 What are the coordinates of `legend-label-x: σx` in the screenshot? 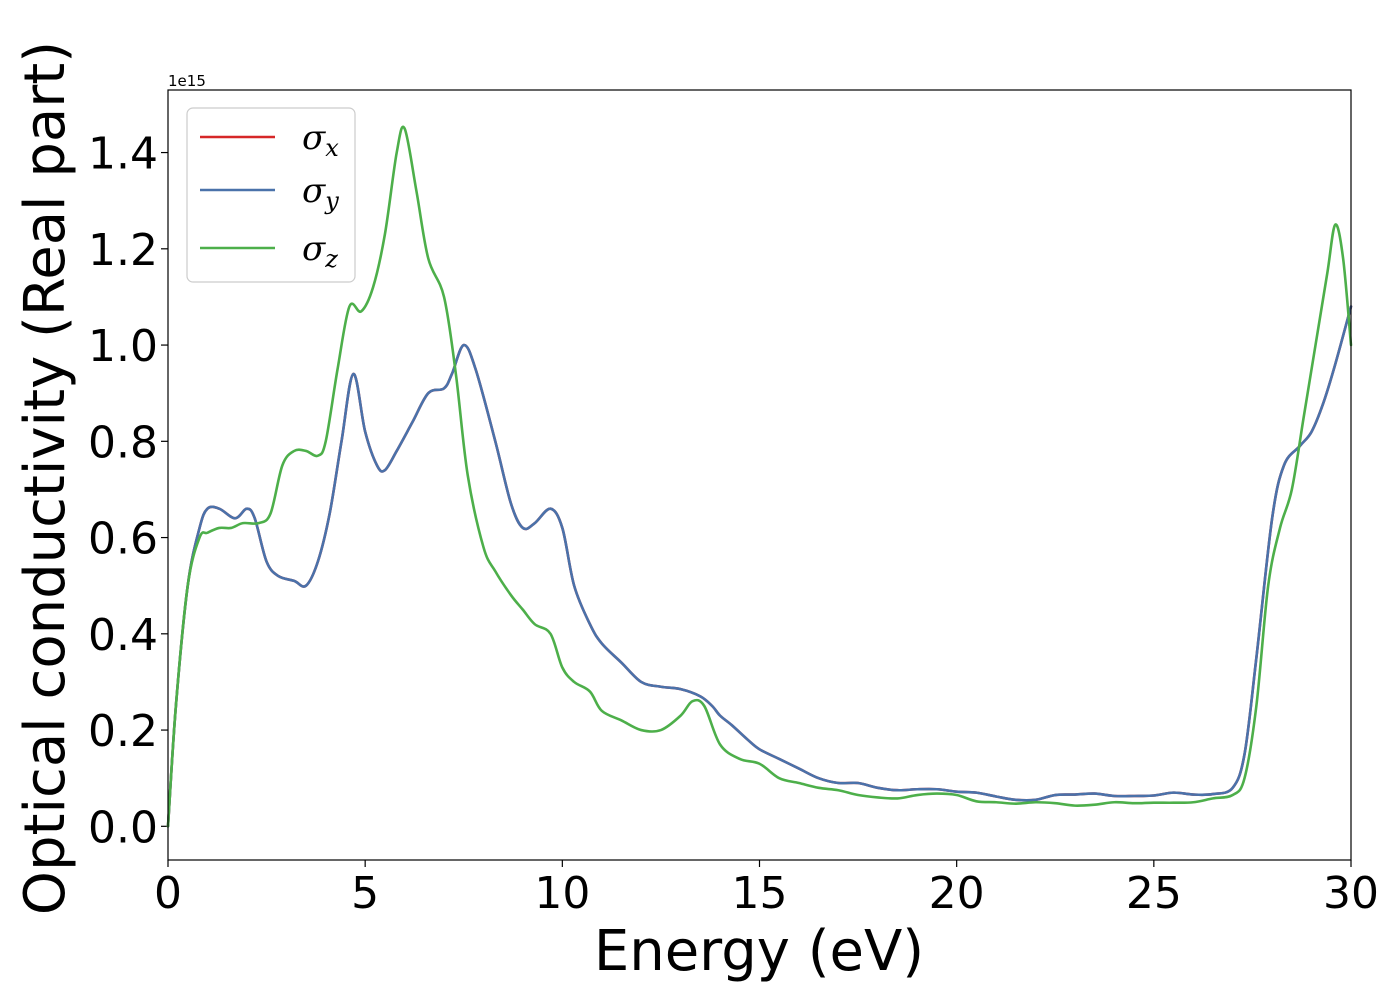 It's located at (320, 140).